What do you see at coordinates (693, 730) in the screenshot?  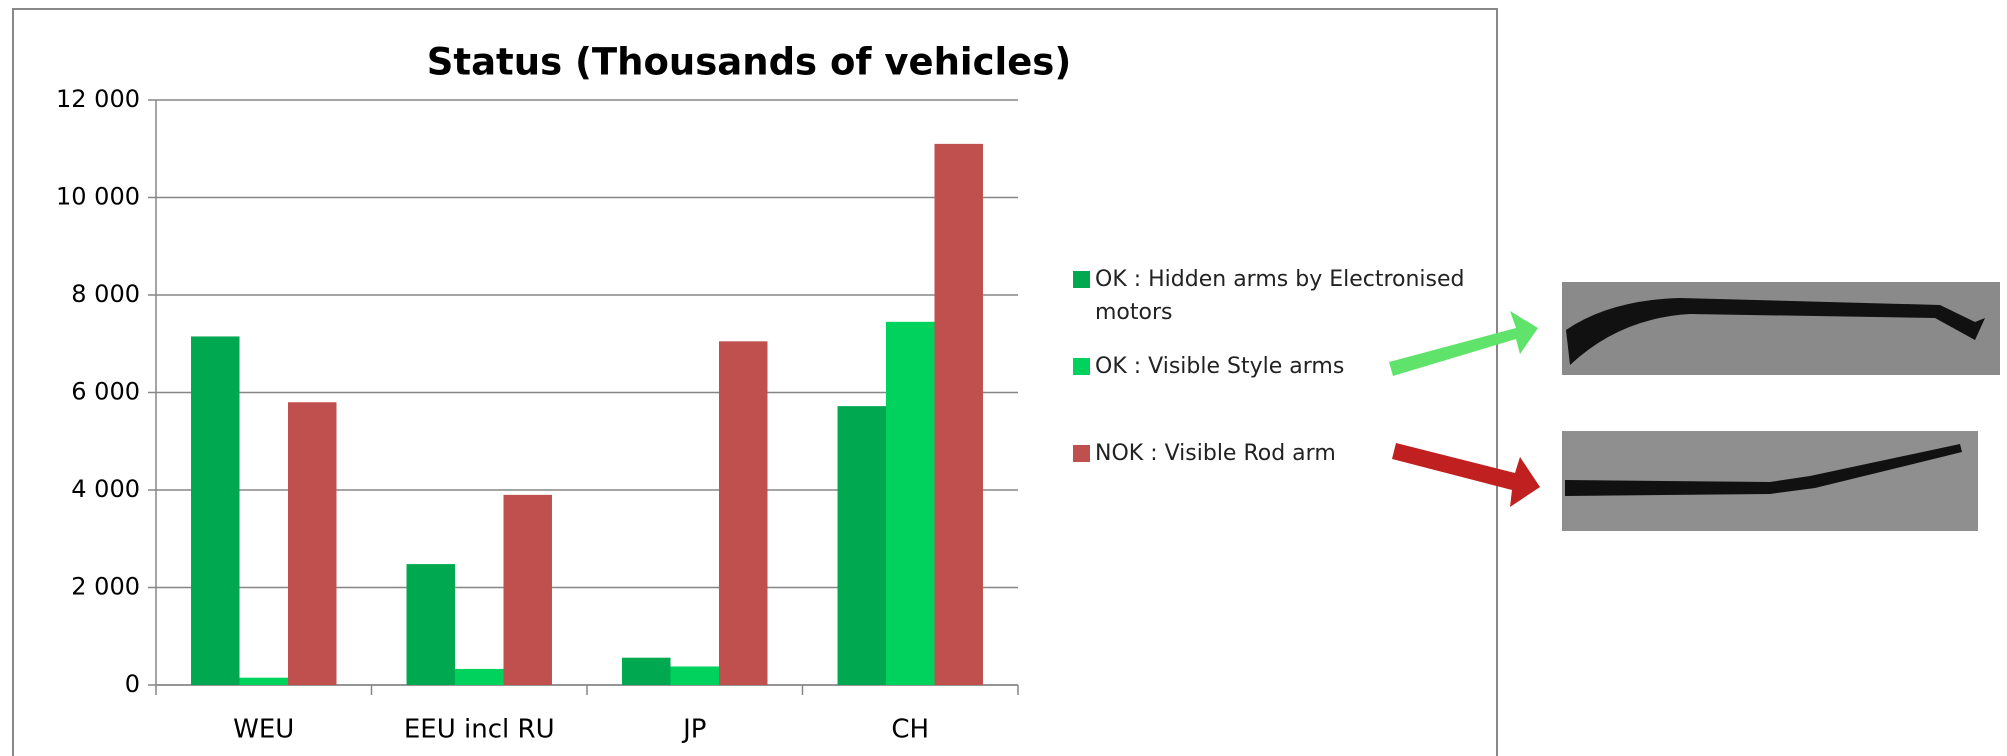 I see `x-tick-label: JP` at bounding box center [693, 730].